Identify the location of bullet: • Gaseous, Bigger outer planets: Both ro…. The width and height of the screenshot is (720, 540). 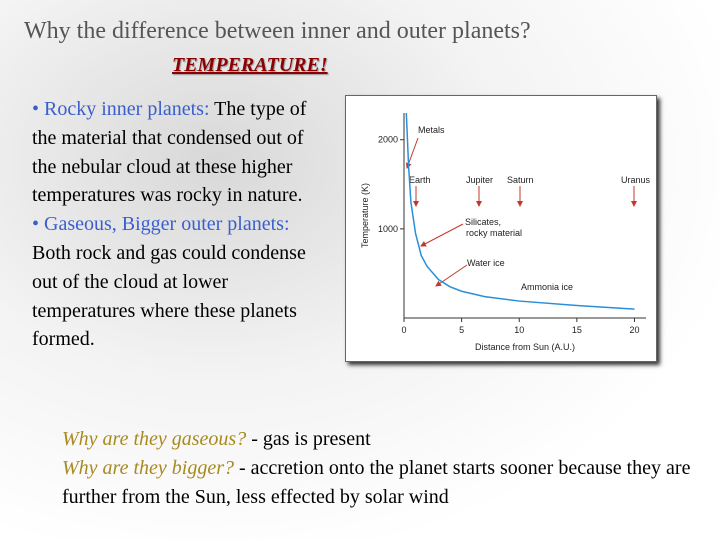
(174, 282).